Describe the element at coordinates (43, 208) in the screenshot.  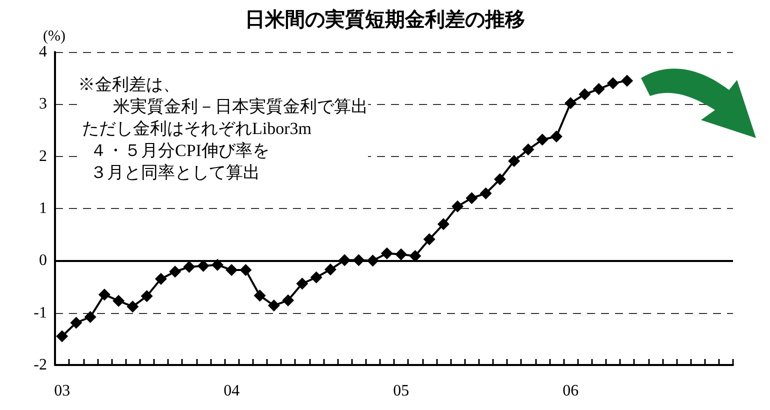
I see `y-tick-label: 1` at that location.